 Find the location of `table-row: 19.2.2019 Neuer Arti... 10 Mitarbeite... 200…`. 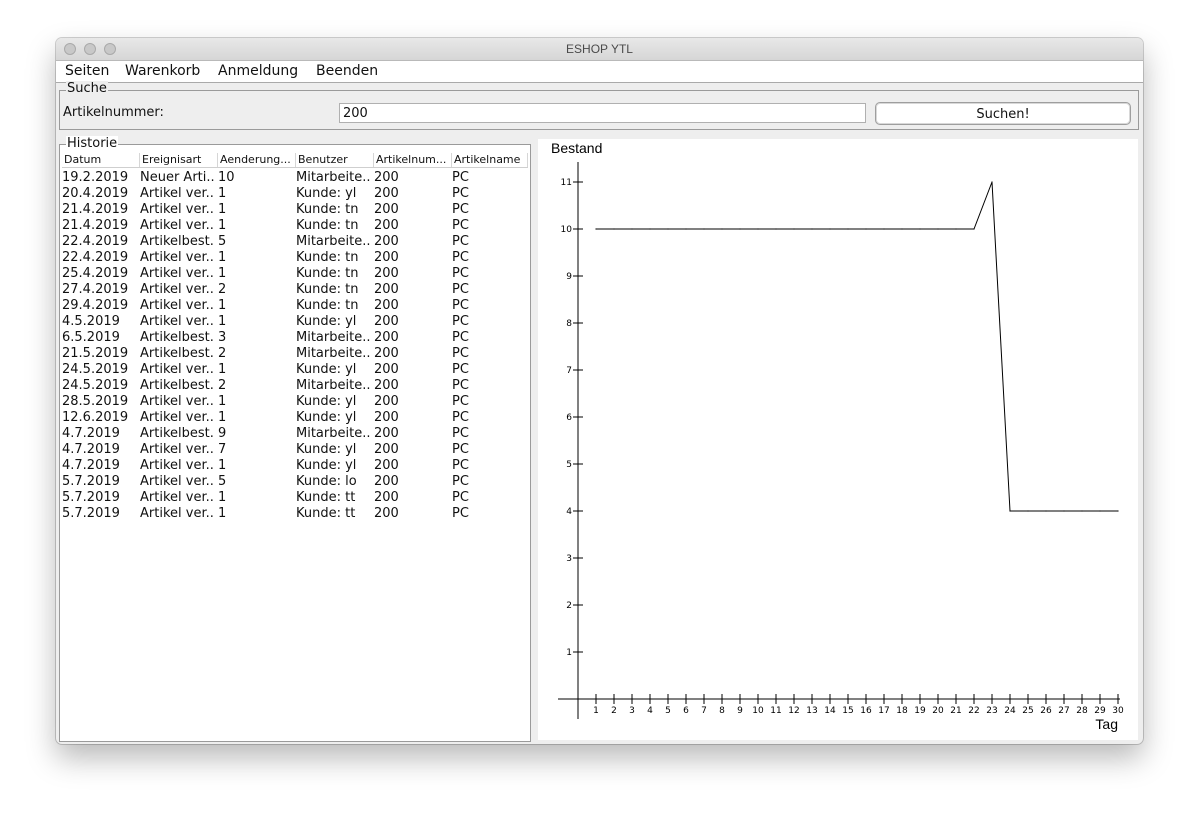

table-row: 19.2.2019 Neuer Arti... 10 Mitarbeite... 200… is located at coordinates (295, 177).